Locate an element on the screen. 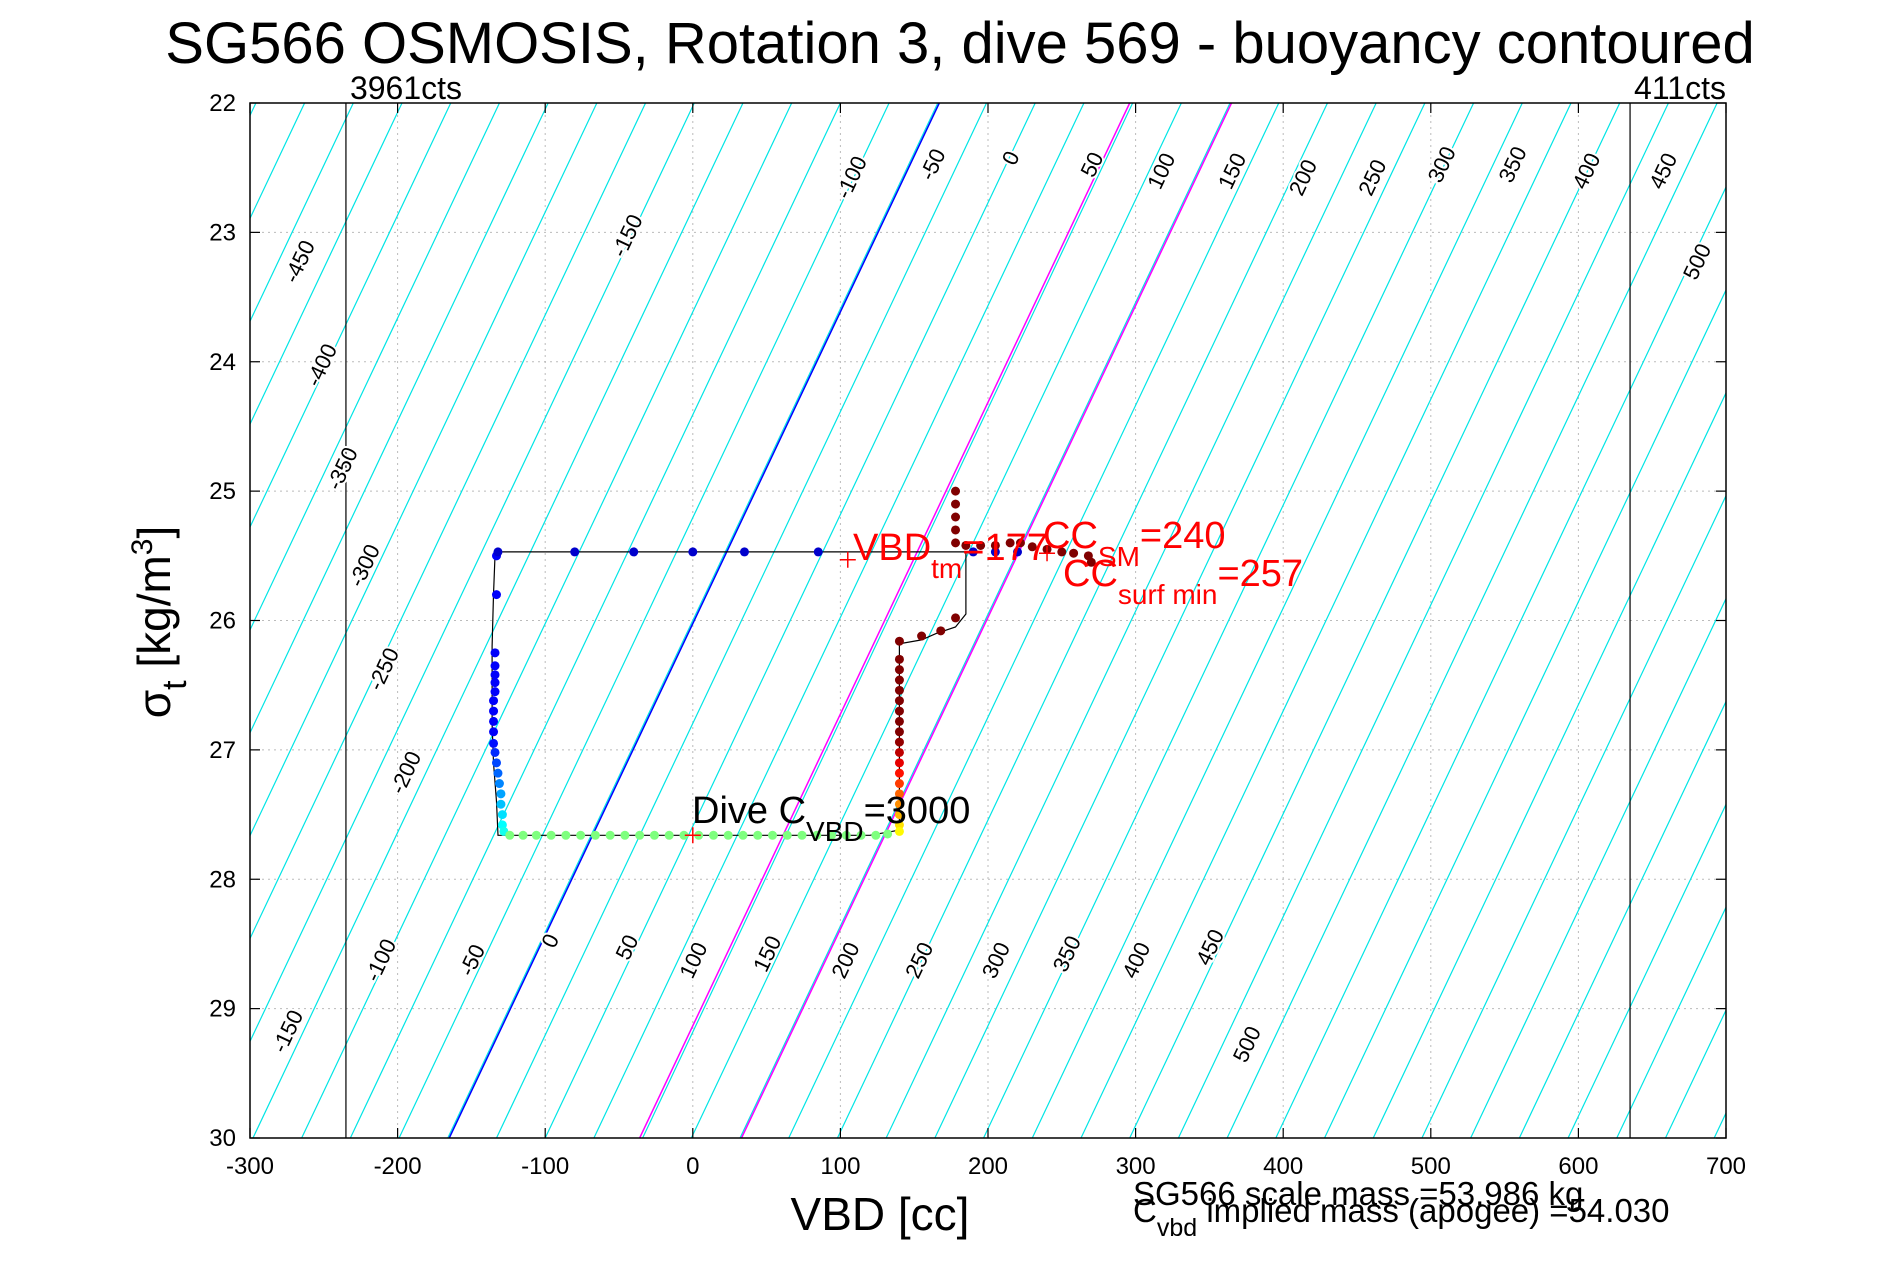  contour-label-top-1: -400 is located at coordinates (321, 365).